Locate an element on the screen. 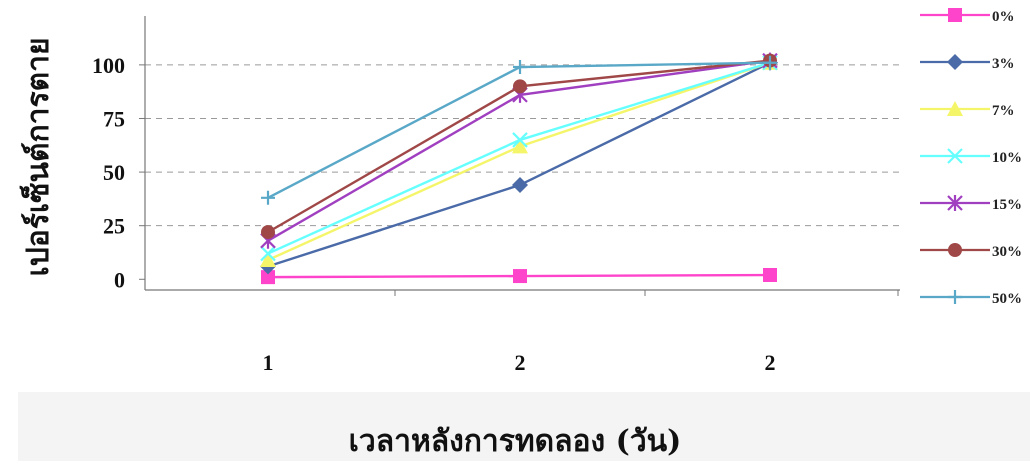 Image resolution: width=1030 pixels, height=465 pixels. legend-item: 0% is located at coordinates (967, 16).